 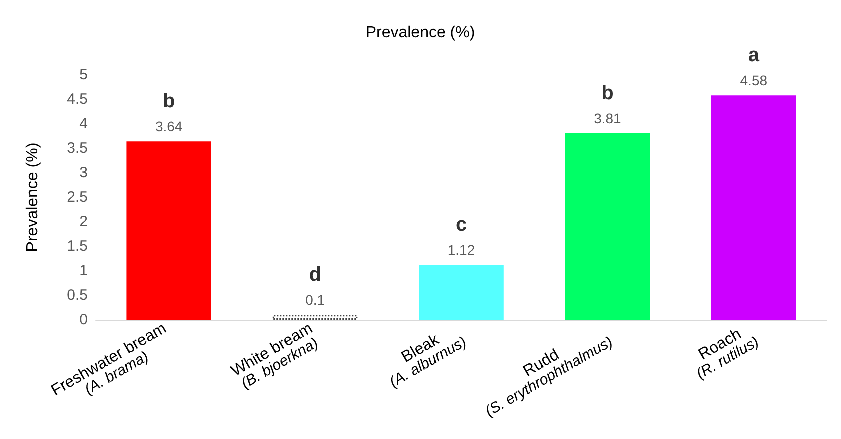 I want to click on y-tick-label: 0, so click(x=84, y=320).